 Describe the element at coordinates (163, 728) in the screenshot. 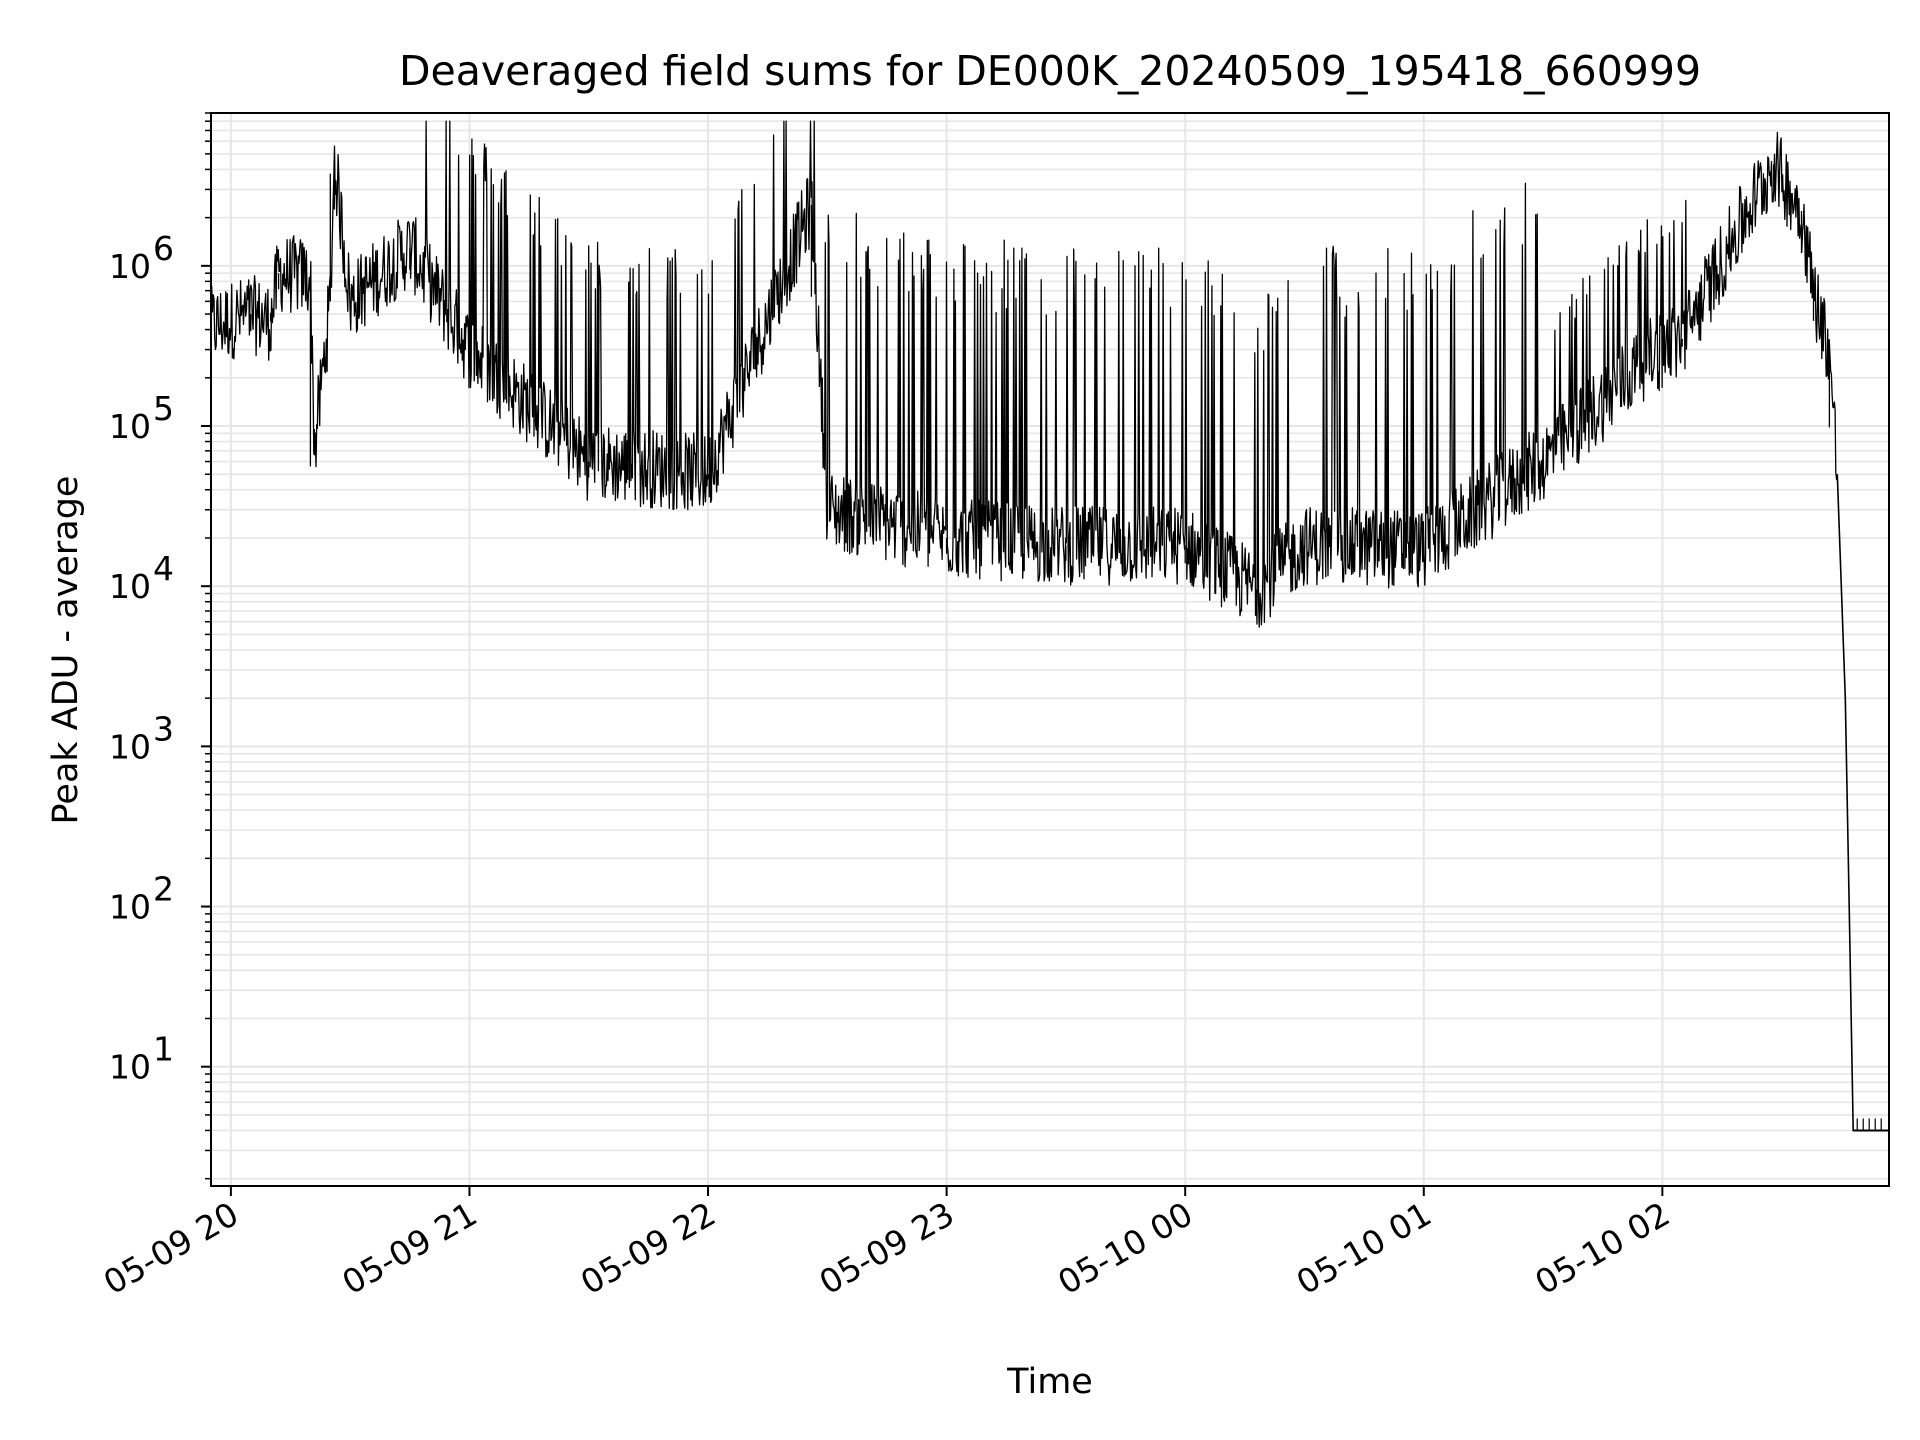

I see `y-tick-exponent: 3` at that location.